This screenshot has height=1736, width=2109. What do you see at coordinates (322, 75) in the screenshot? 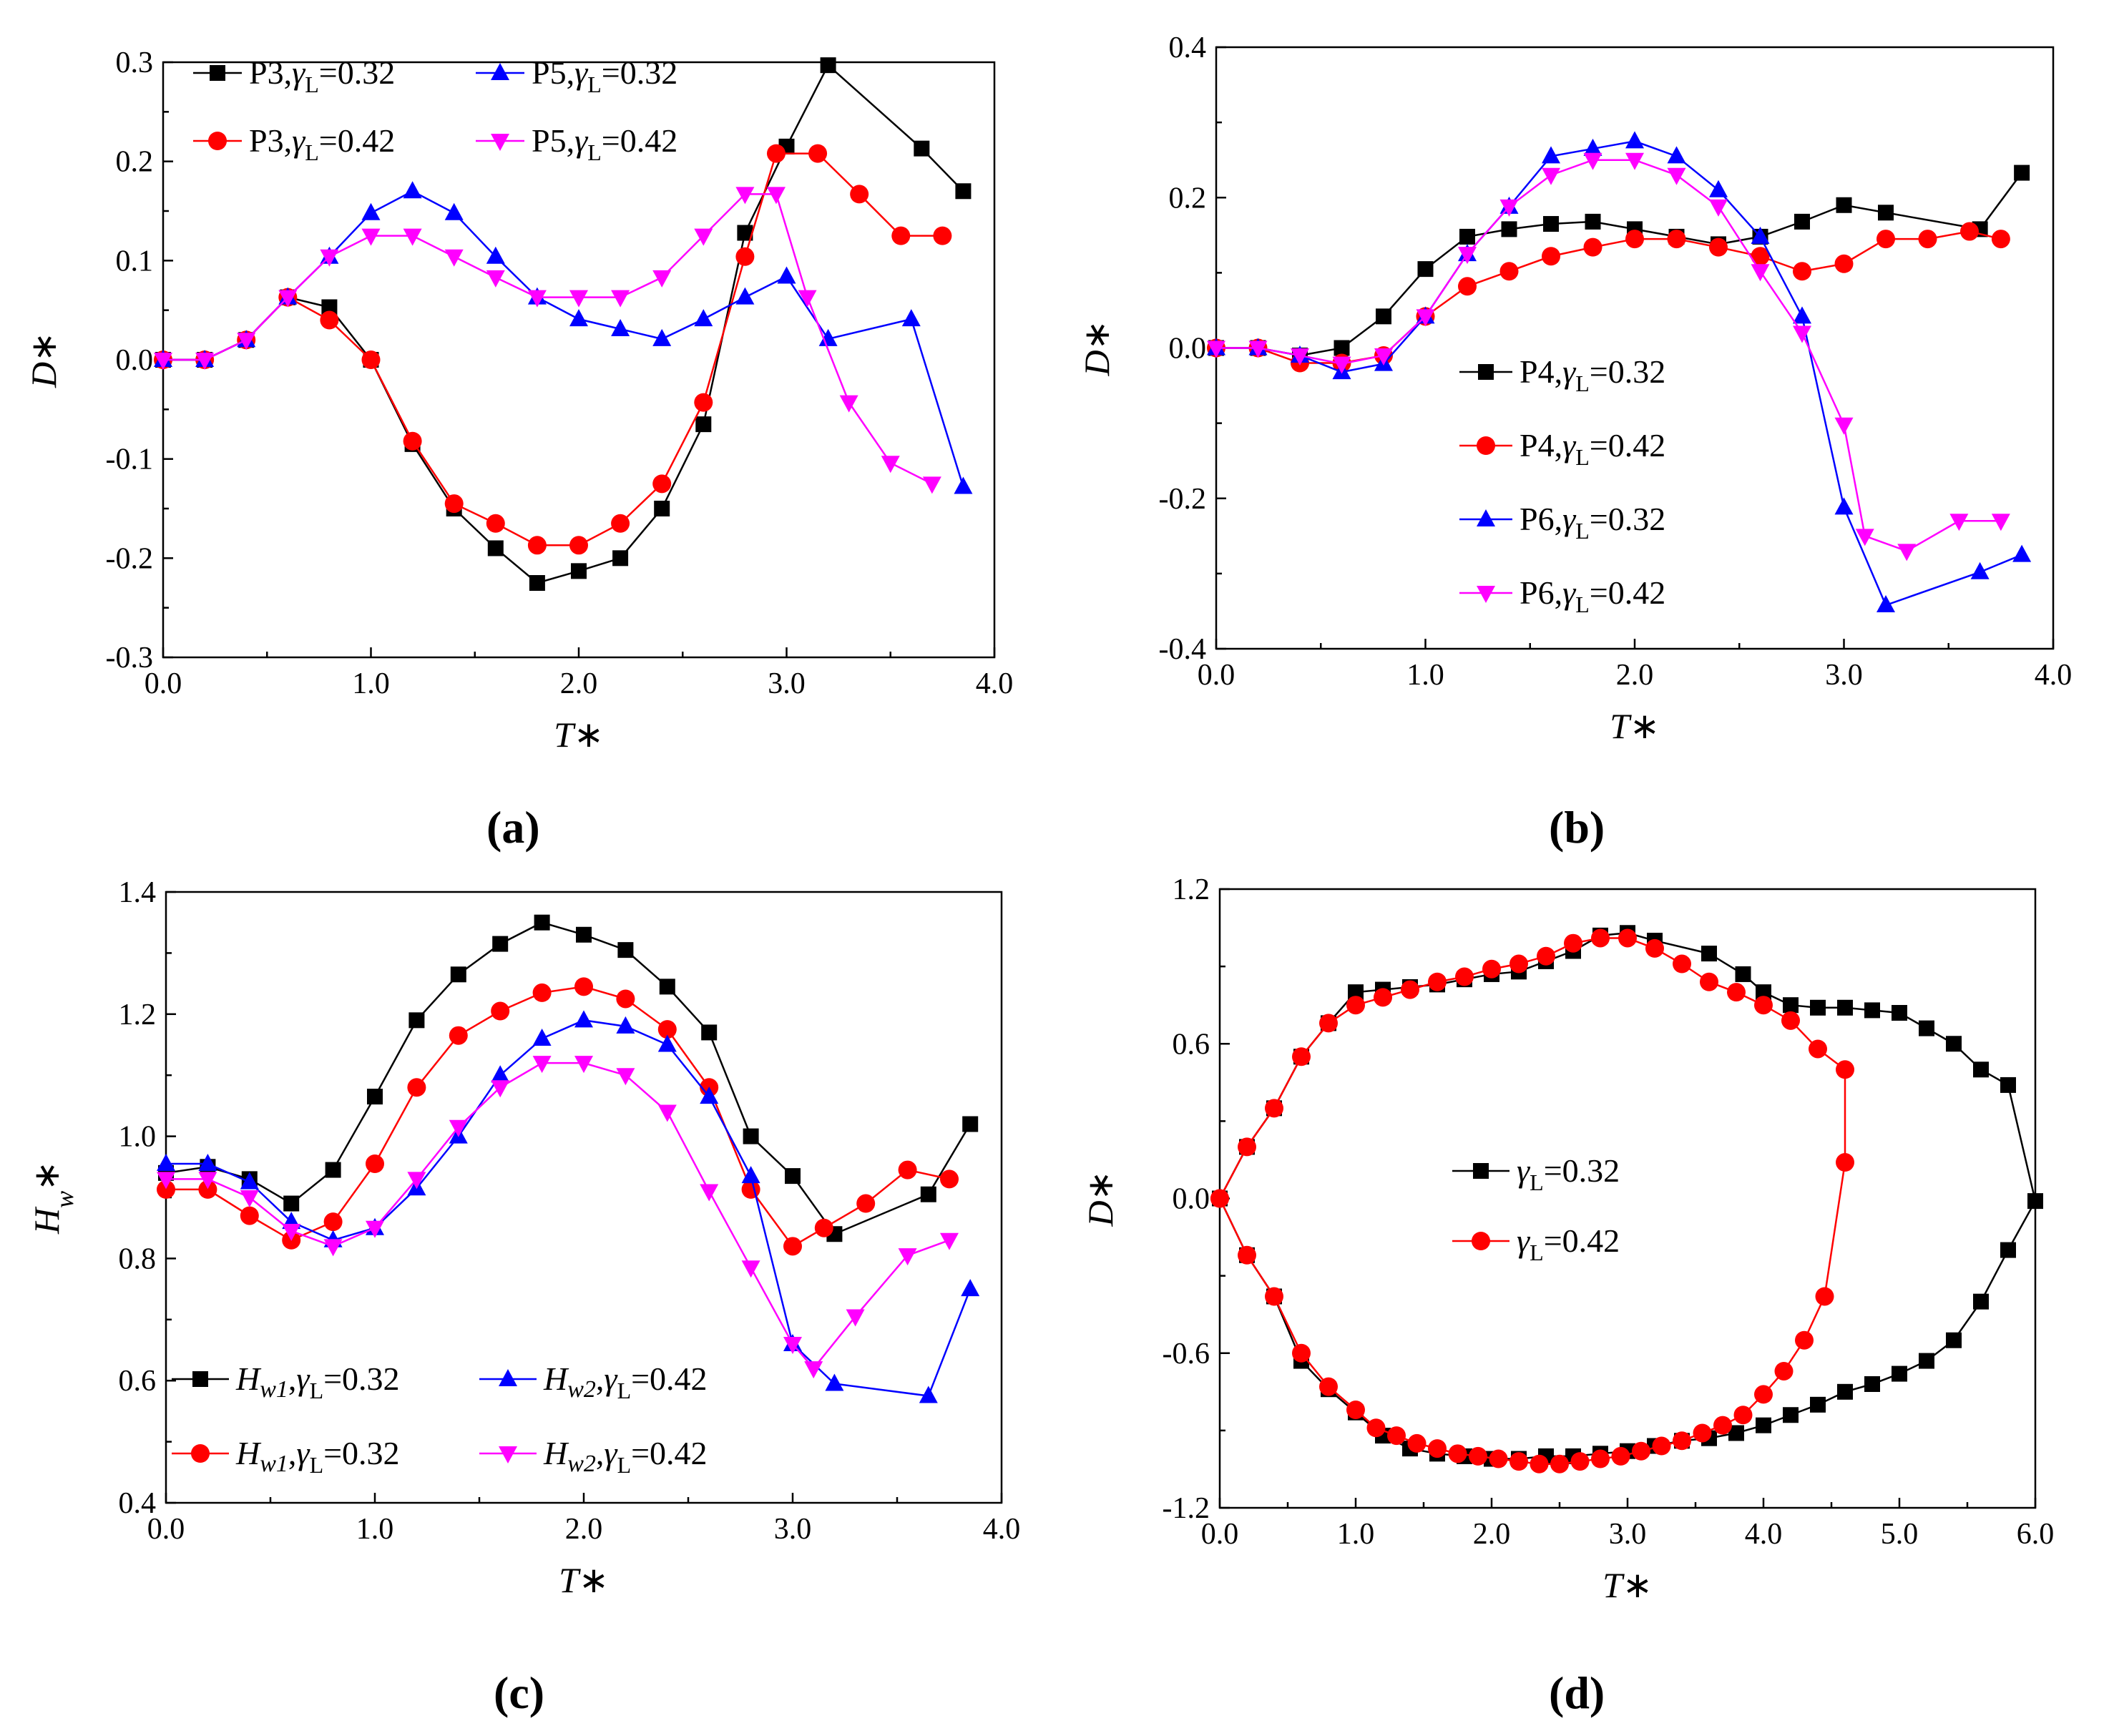
I see `legend-label: P3,γL=0.32` at bounding box center [322, 75].